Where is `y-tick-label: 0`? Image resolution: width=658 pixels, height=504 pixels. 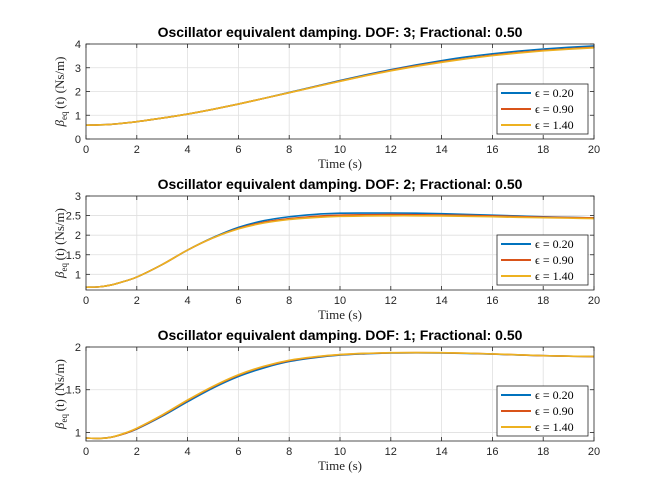
y-tick-label: 0 is located at coordinates (78, 140).